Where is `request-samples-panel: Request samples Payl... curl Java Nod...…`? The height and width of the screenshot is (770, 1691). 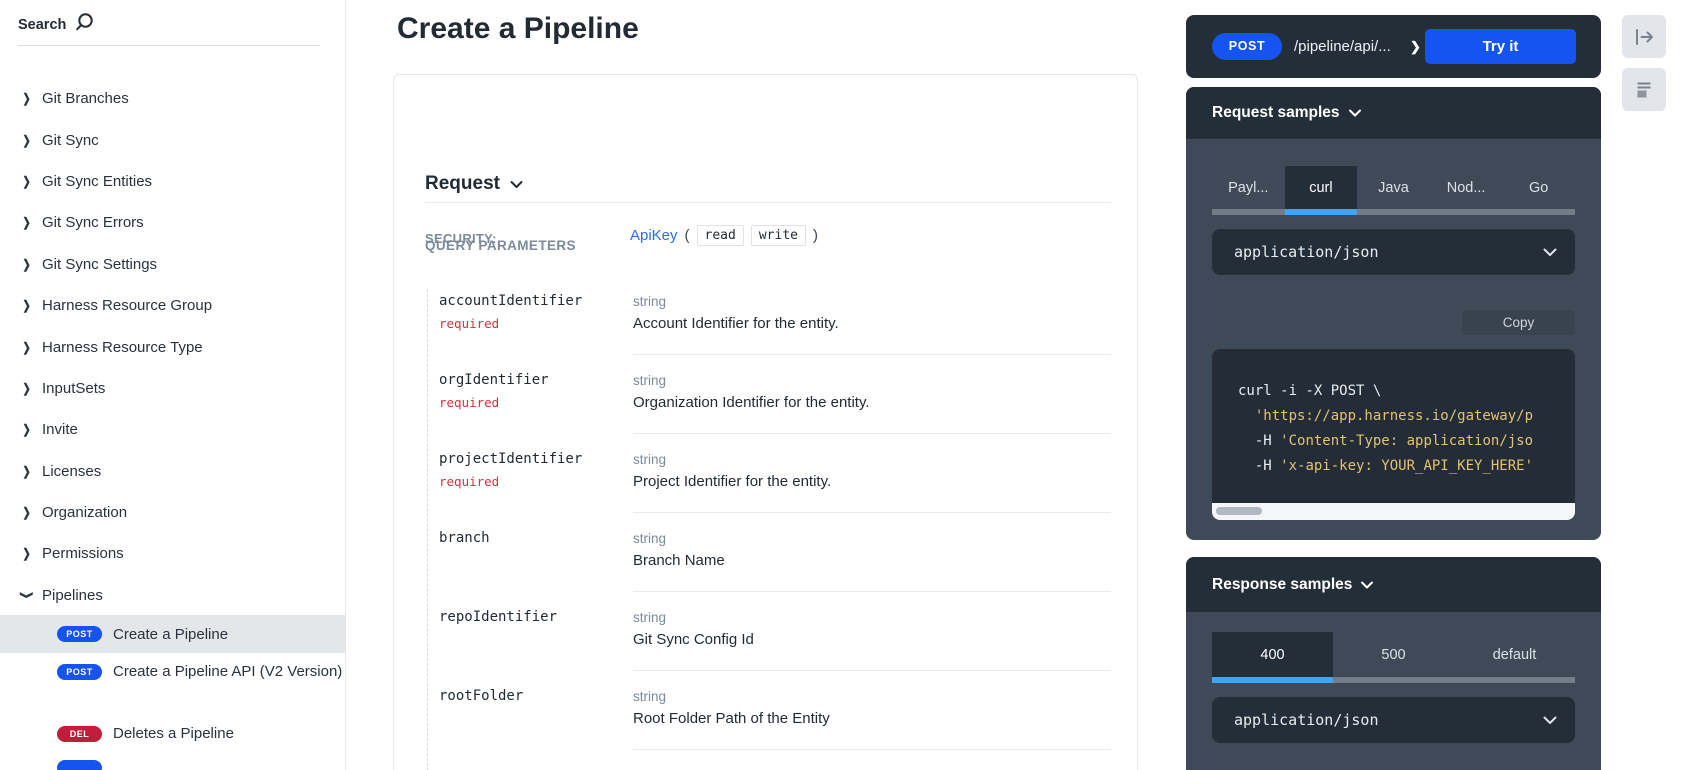 request-samples-panel: Request samples Payl... curl Java Nod...… is located at coordinates (1393, 313).